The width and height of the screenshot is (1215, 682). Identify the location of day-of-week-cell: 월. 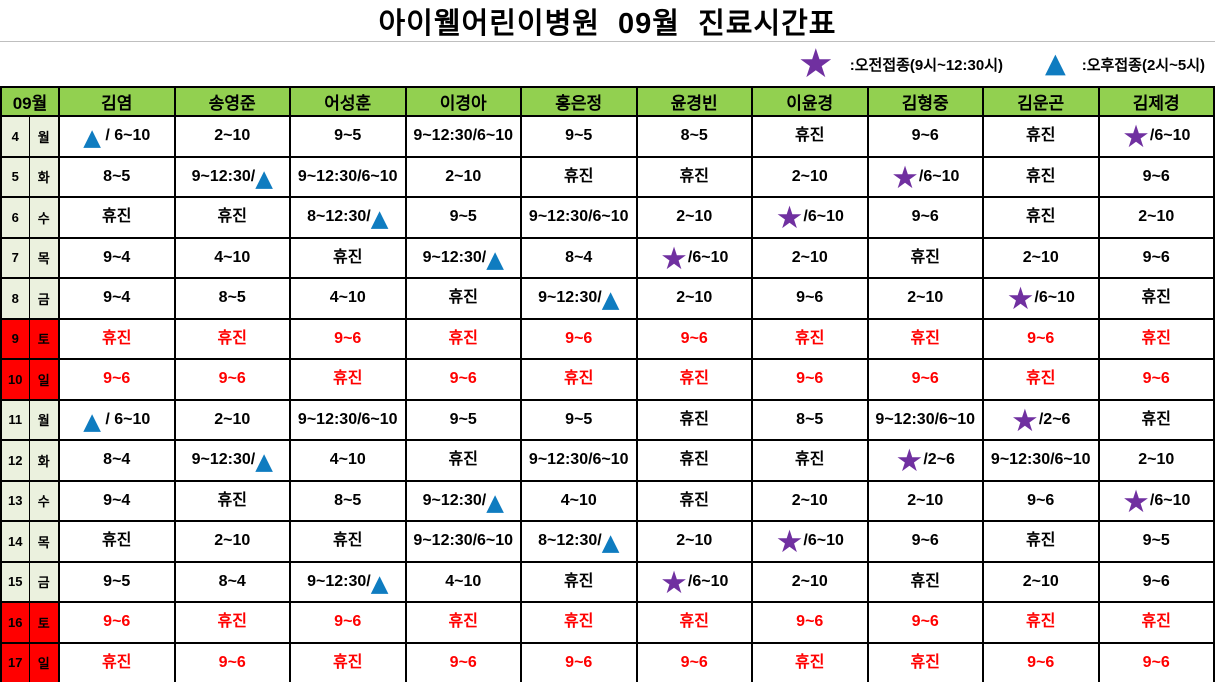
(44, 419).